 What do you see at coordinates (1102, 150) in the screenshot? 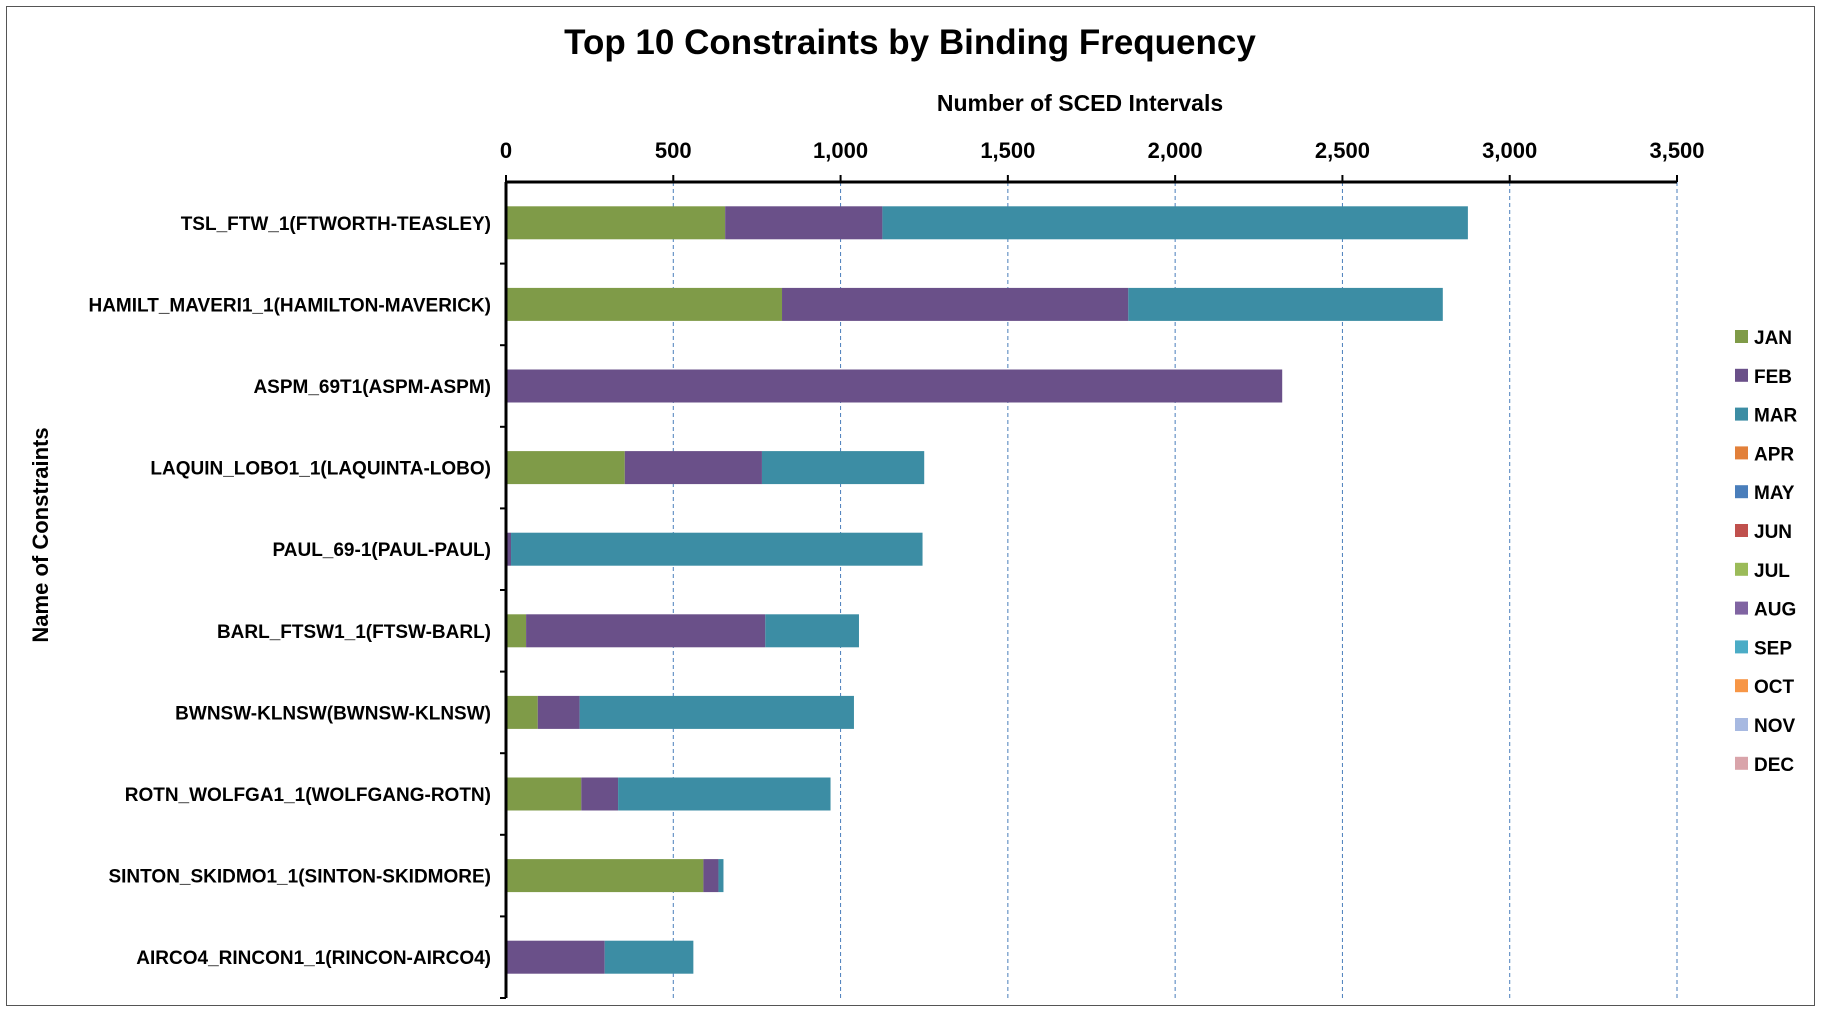
I see `tick-labels: 0 500 1,000 1,500 2,000 2,500 3,000 3,500` at bounding box center [1102, 150].